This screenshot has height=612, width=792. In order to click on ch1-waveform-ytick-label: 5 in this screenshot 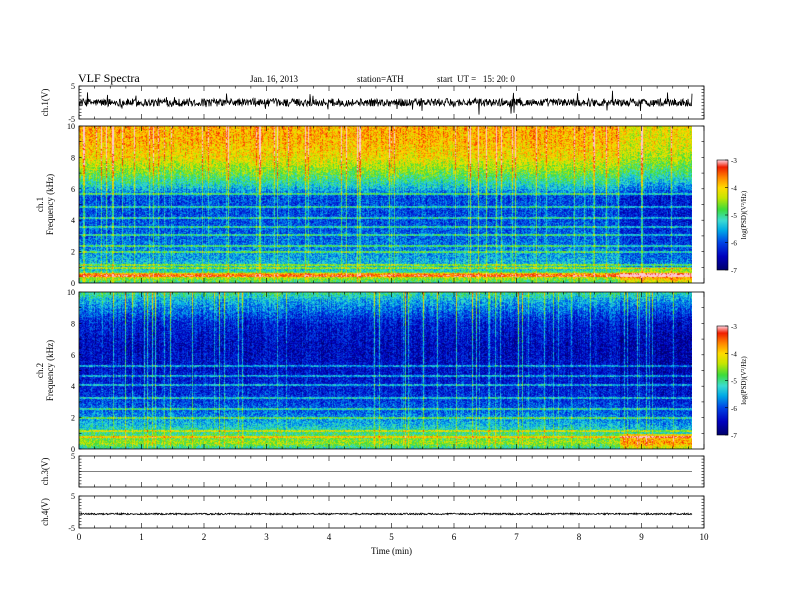, I will do `click(73, 86)`.